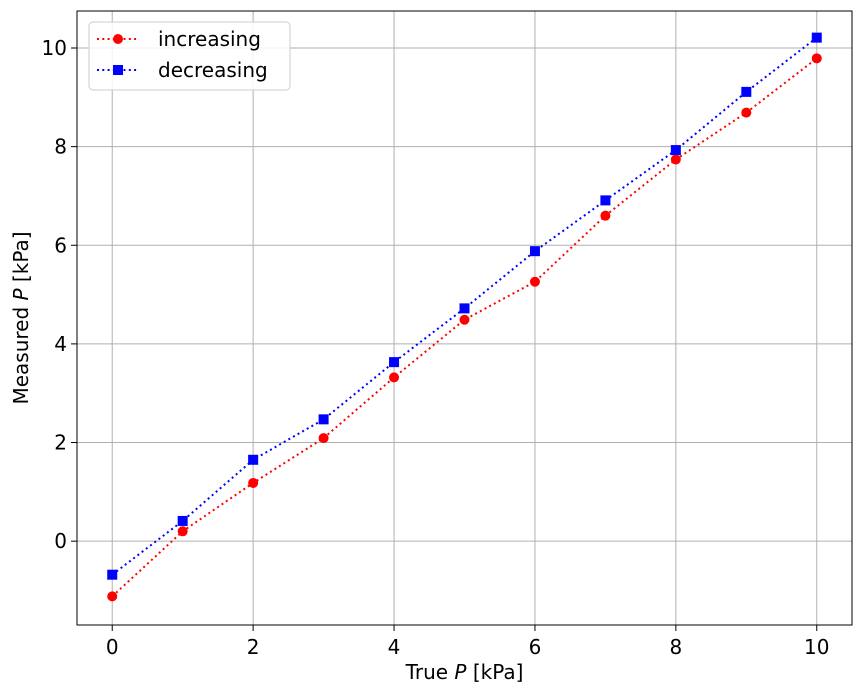 Image resolution: width=861 pixels, height=694 pixels. What do you see at coordinates (60, 147) in the screenshot?
I see `y-tick-label: 8` at bounding box center [60, 147].